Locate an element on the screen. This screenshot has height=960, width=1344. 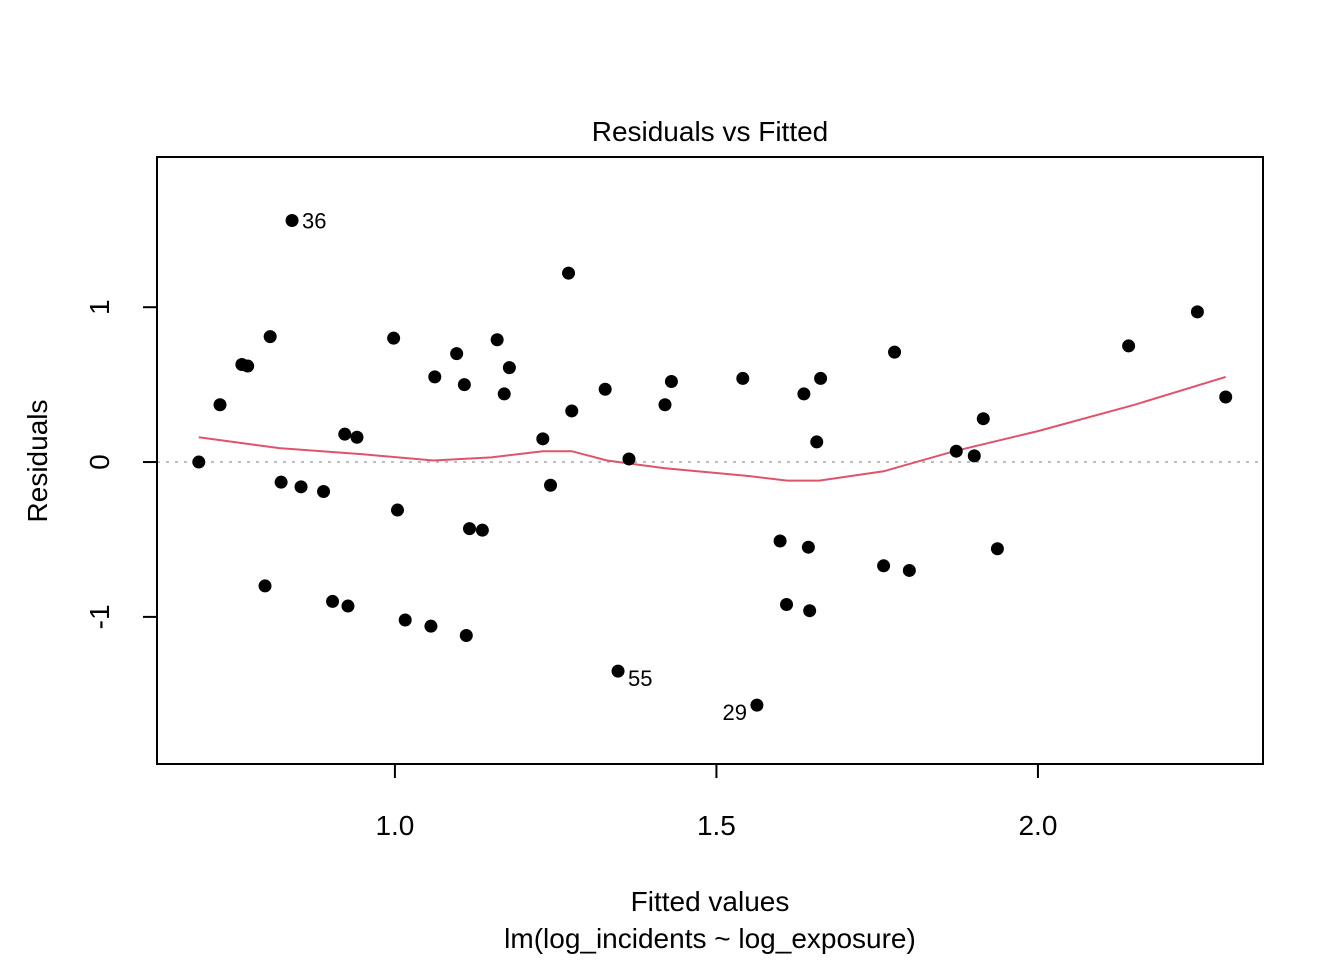
y-tick-label: -1 is located at coordinates (99, 616).